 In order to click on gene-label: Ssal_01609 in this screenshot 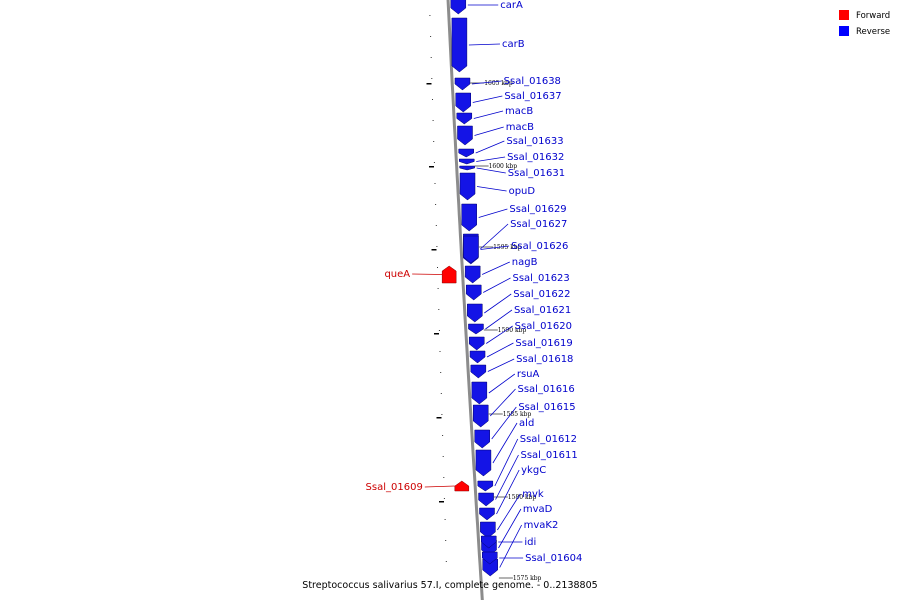, I will do `click(394, 487)`.